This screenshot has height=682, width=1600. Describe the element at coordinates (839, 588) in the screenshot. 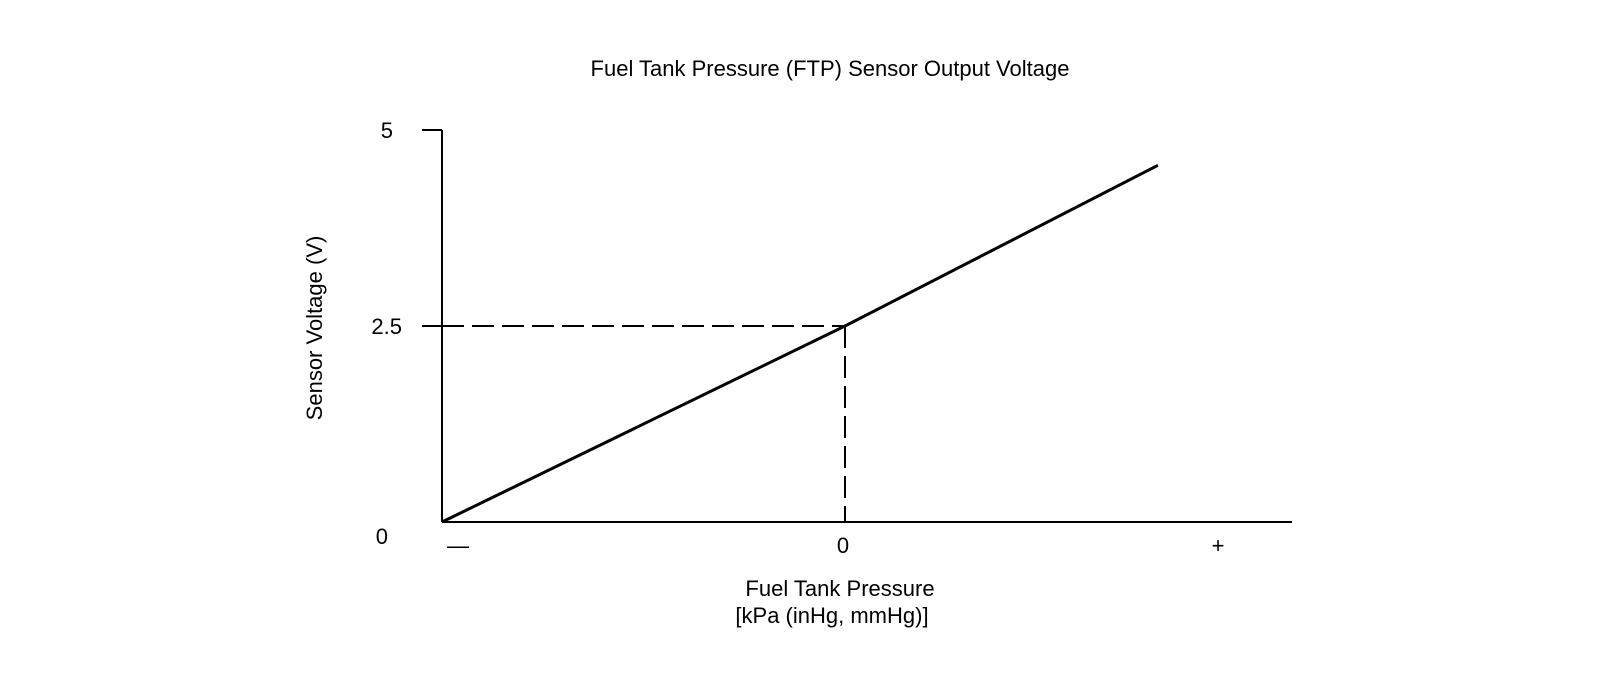

I see `x-axis-label: Fuel Tank Pressure` at that location.